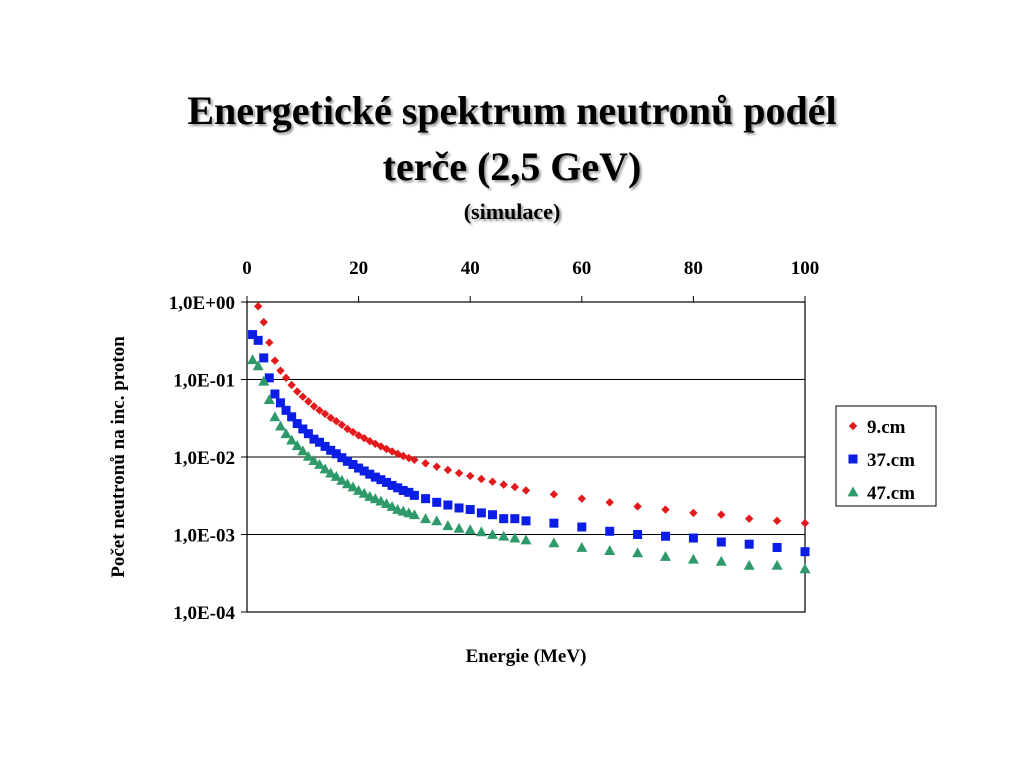 The height and width of the screenshot is (768, 1024). I want to click on legend-item: 37.cm, so click(881, 460).